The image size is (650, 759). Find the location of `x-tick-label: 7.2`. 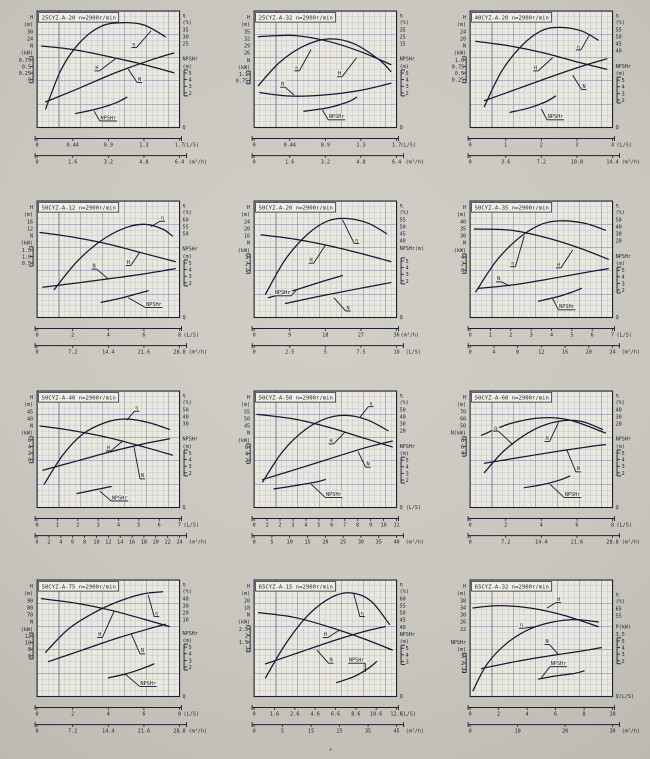

x-tick-label: 7.2 is located at coordinates (541, 163).